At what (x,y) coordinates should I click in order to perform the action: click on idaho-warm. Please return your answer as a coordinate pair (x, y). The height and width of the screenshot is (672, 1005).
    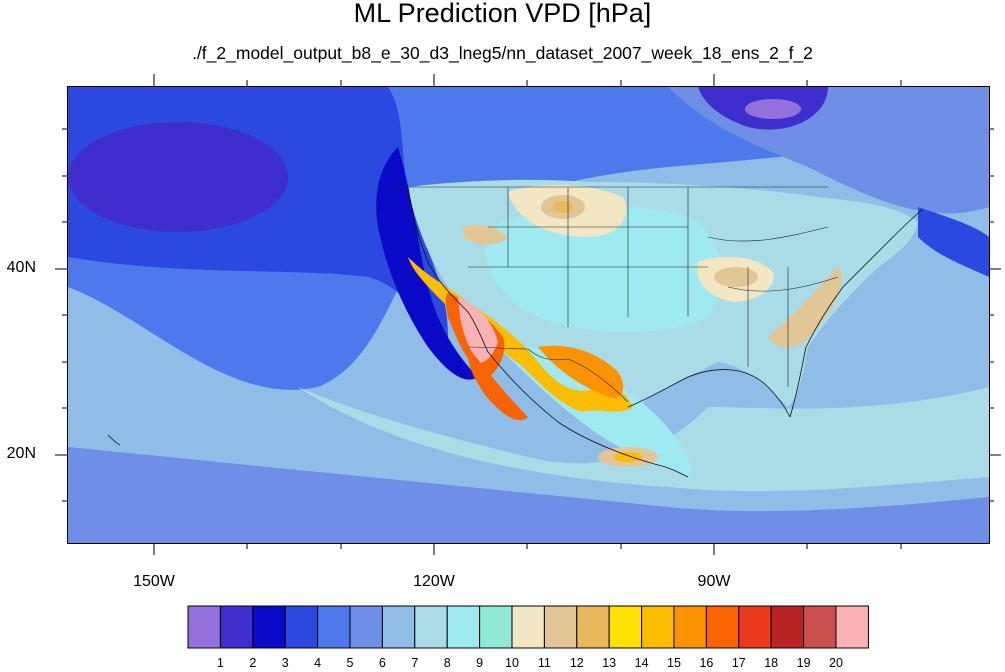
    Looking at the image, I should click on (485, 235).